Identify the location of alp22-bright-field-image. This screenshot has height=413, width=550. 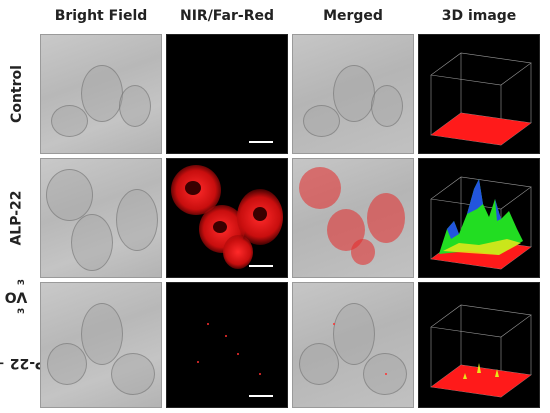
(101, 218).